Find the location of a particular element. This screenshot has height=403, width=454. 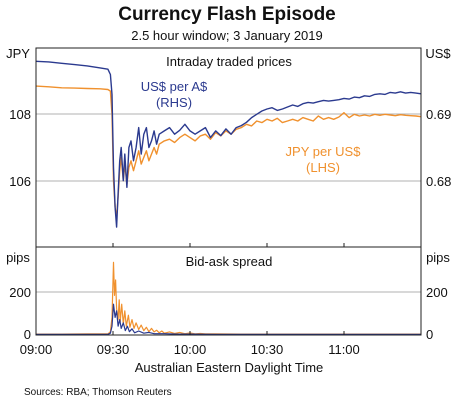

spread-line-audusd is located at coordinates (228, 319).